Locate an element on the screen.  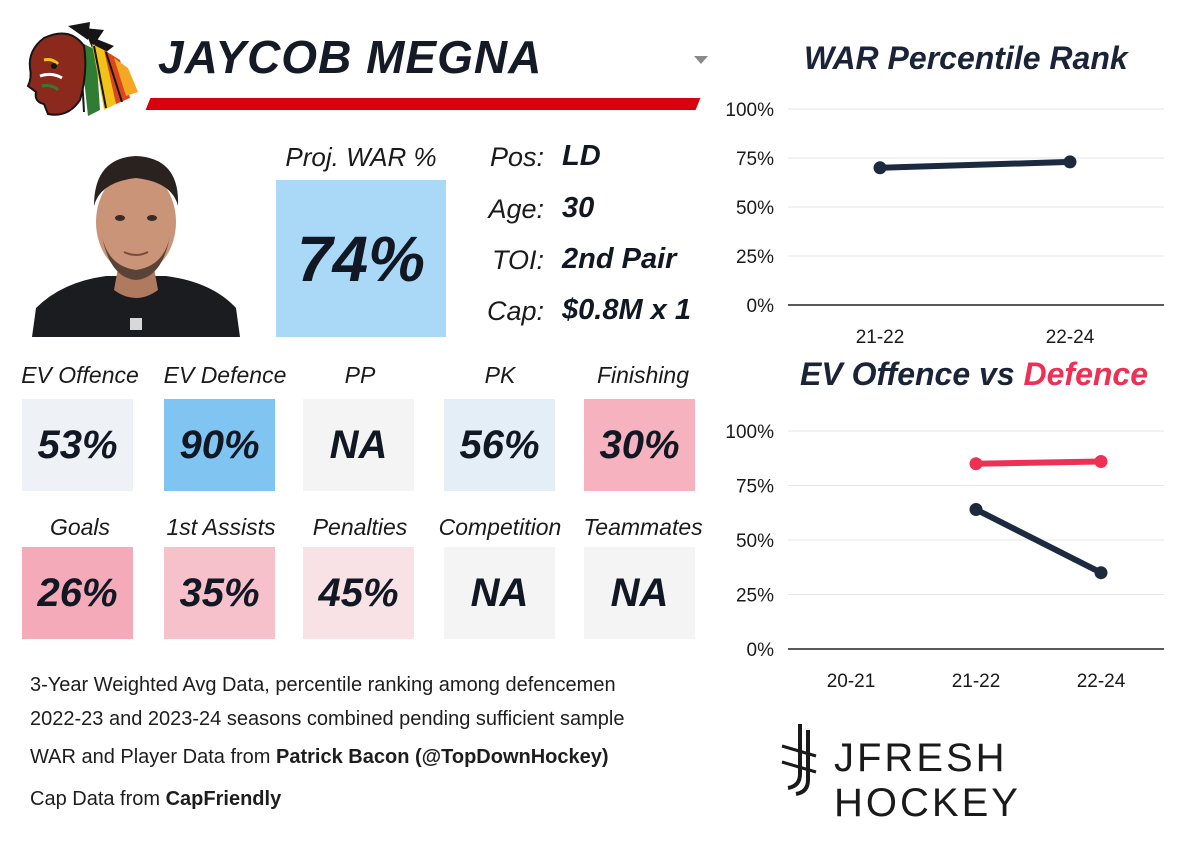
data-source-link: Patrick Bacon (@TopDownHockey) is located at coordinates (442, 757).